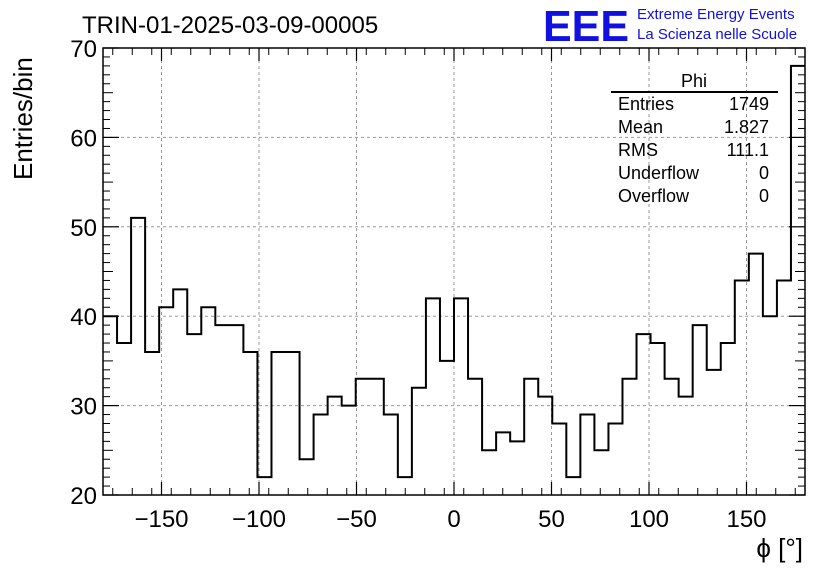  What do you see at coordinates (83, 138) in the screenshot?
I see `y-tick-label: 60` at bounding box center [83, 138].